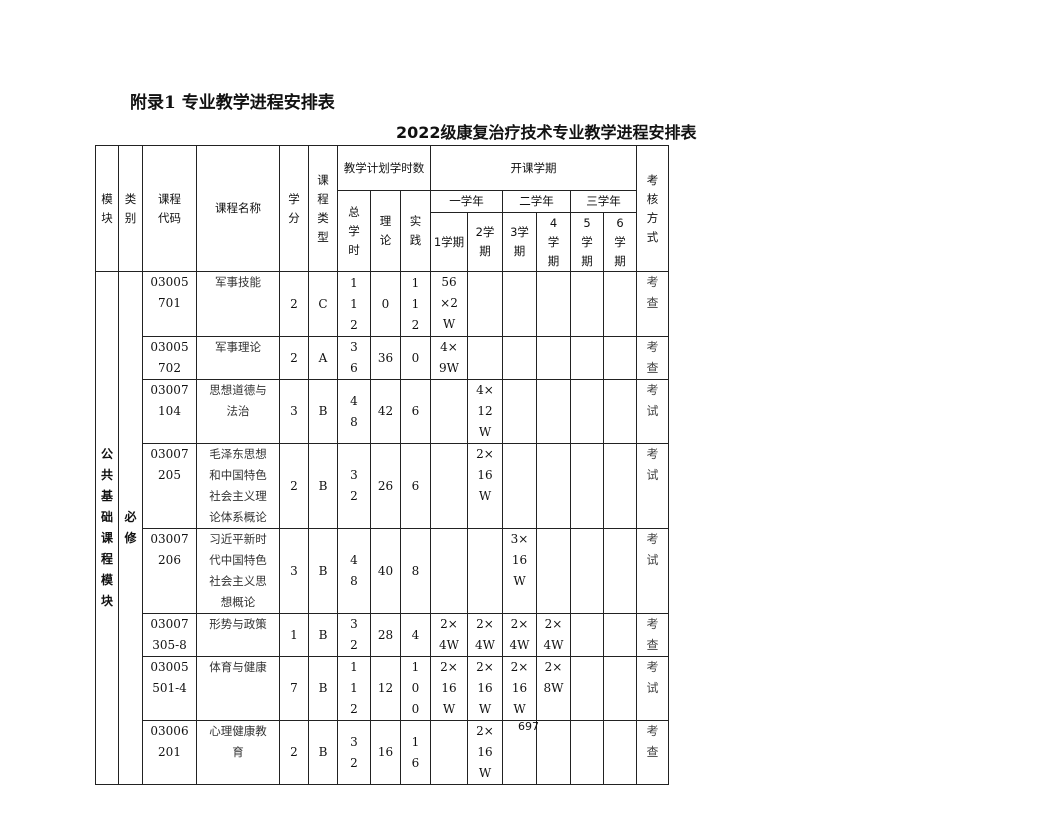 Image resolution: width=1055 pixels, height=815 pixels. I want to click on semester-2-cell: 4×12W, so click(485, 411).